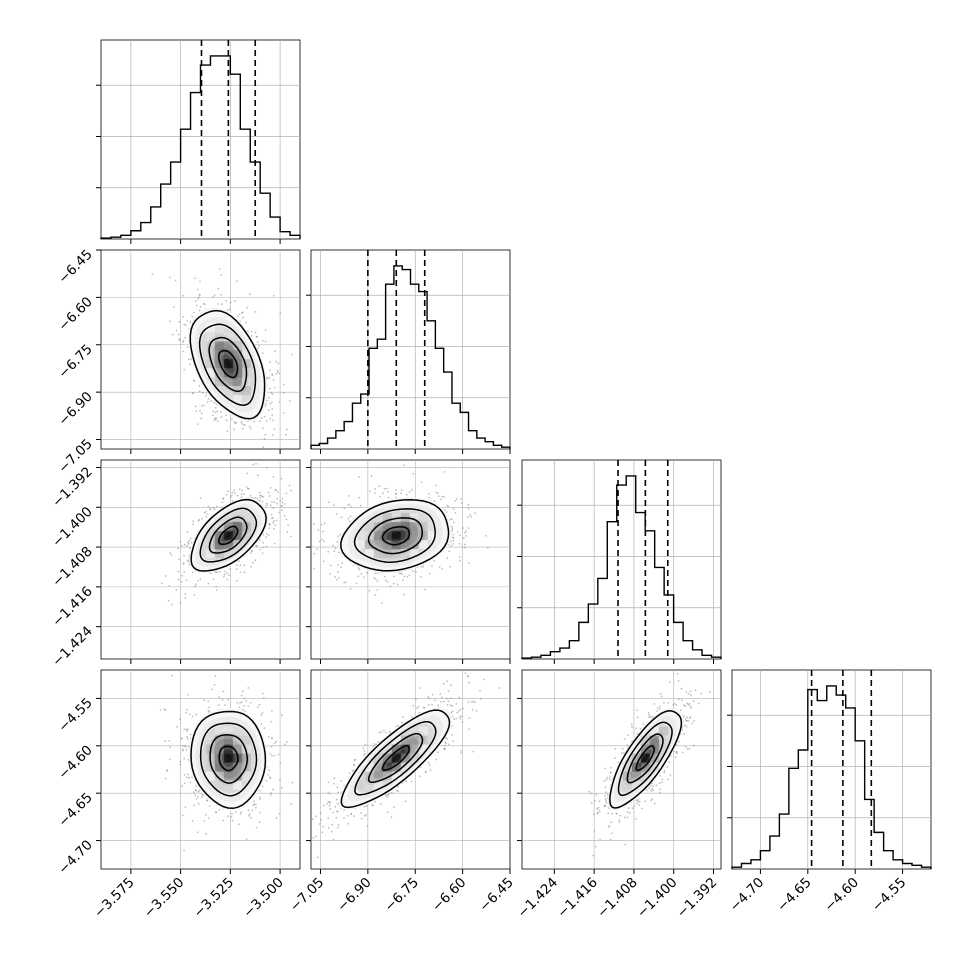  What do you see at coordinates (354, 895) in the screenshot?
I see `x-tick-label: −6.90` at bounding box center [354, 895].